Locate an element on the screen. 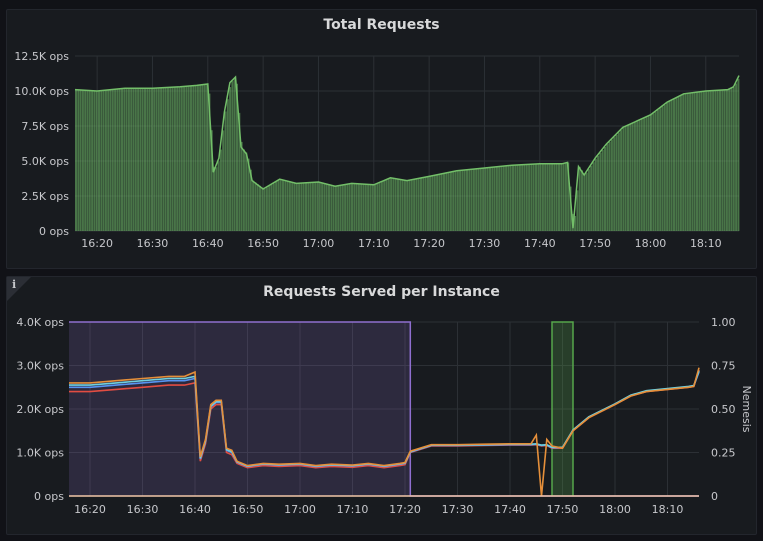 Image resolution: width=763 pixels, height=541 pixels. y2-tick-label: 0 is located at coordinates (714, 496).